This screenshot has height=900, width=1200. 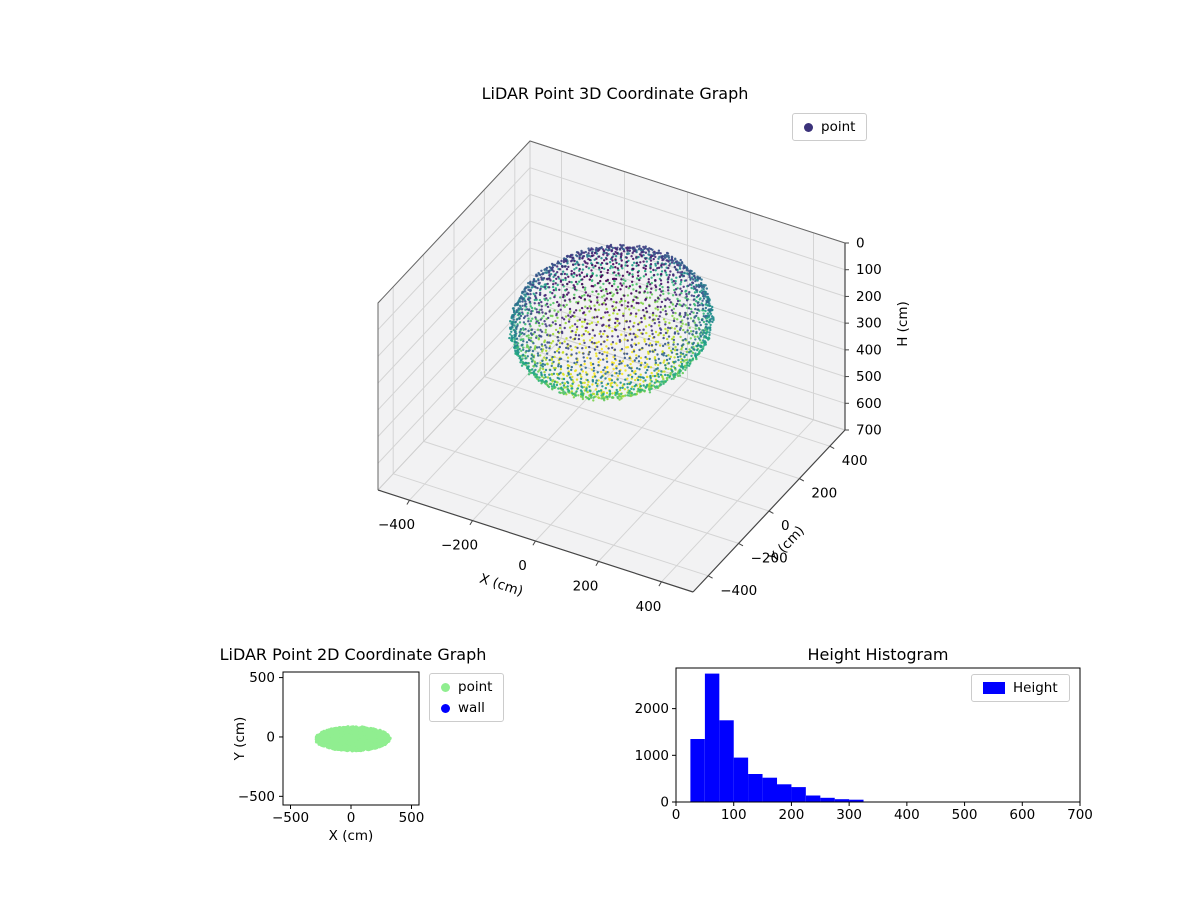 I want to click on legend-label-height: Height, so click(x=1035, y=688).